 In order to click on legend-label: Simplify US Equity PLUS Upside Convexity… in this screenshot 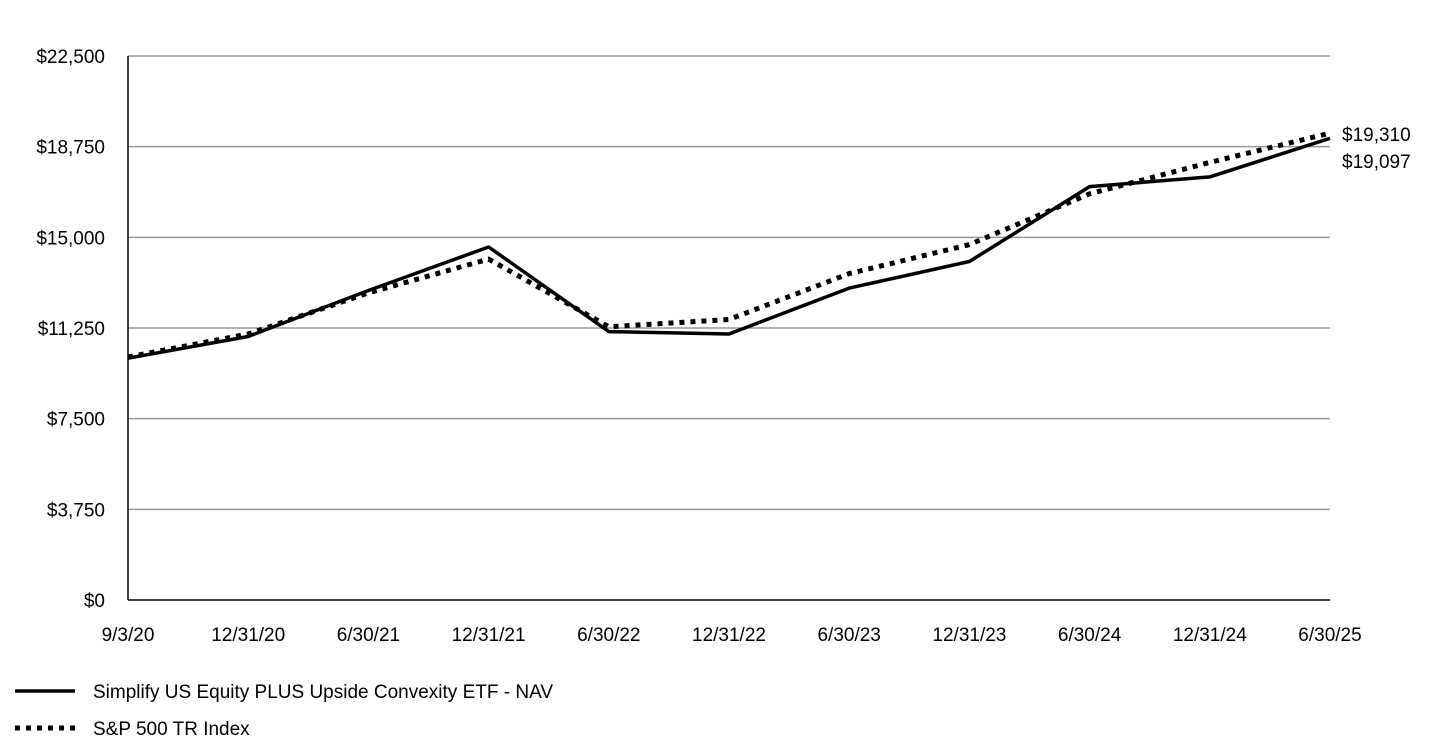, I will do `click(323, 692)`.